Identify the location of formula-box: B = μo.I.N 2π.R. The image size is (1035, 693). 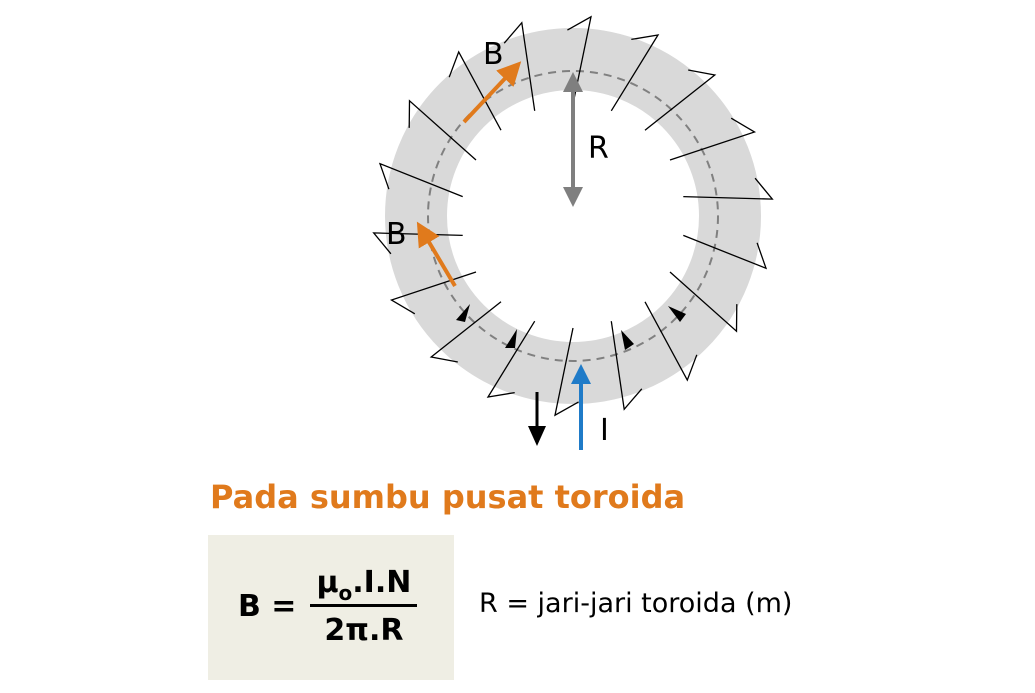
(331, 607).